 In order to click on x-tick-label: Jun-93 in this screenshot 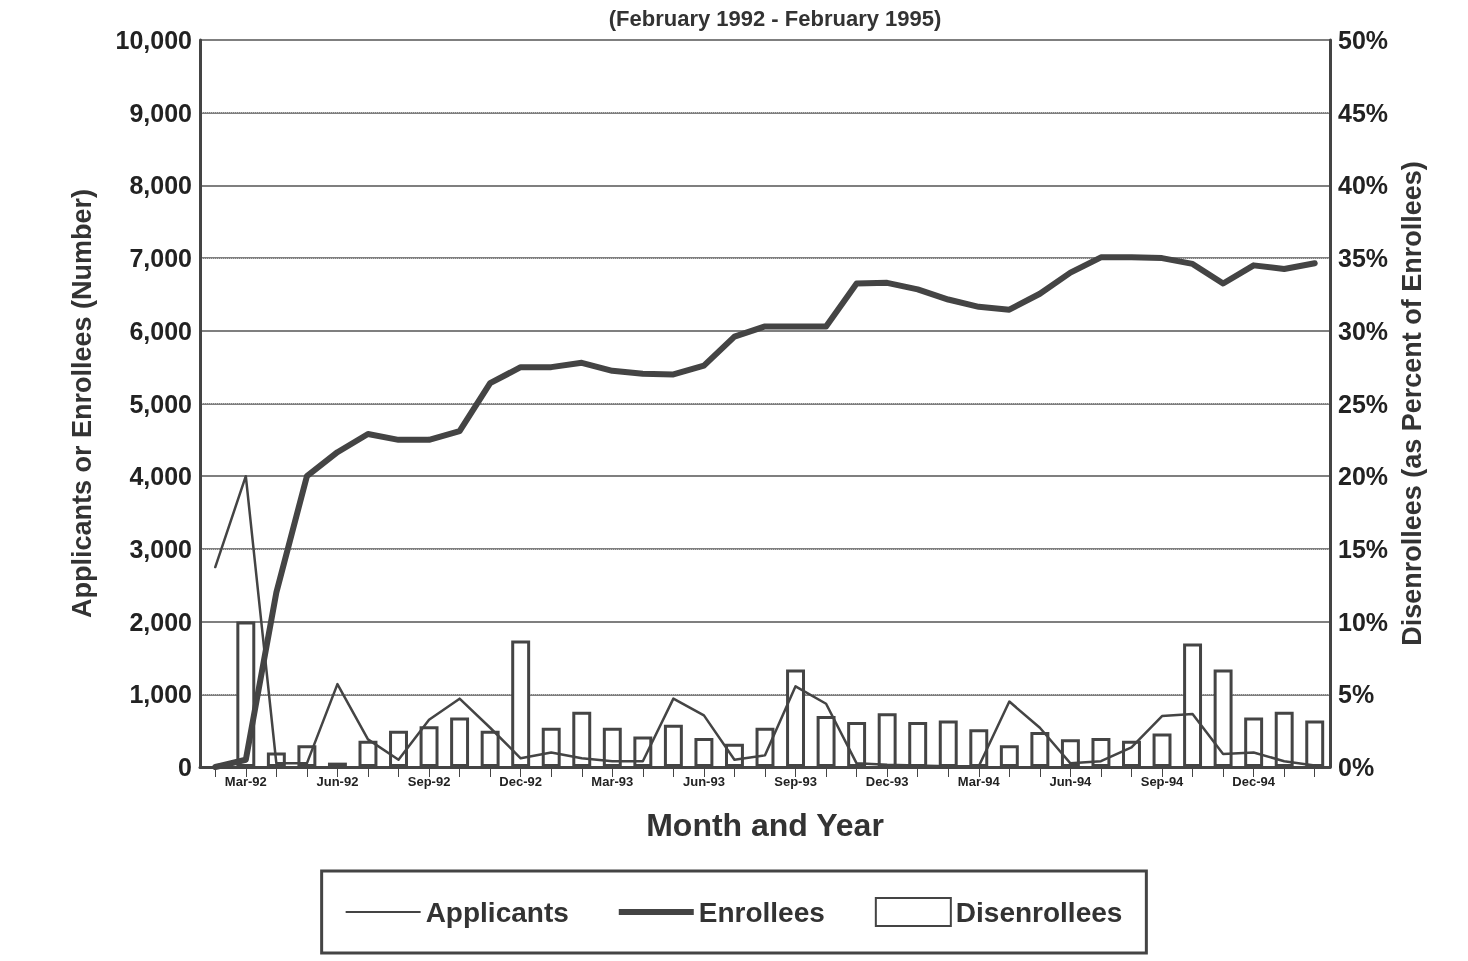, I will do `click(703, 781)`.